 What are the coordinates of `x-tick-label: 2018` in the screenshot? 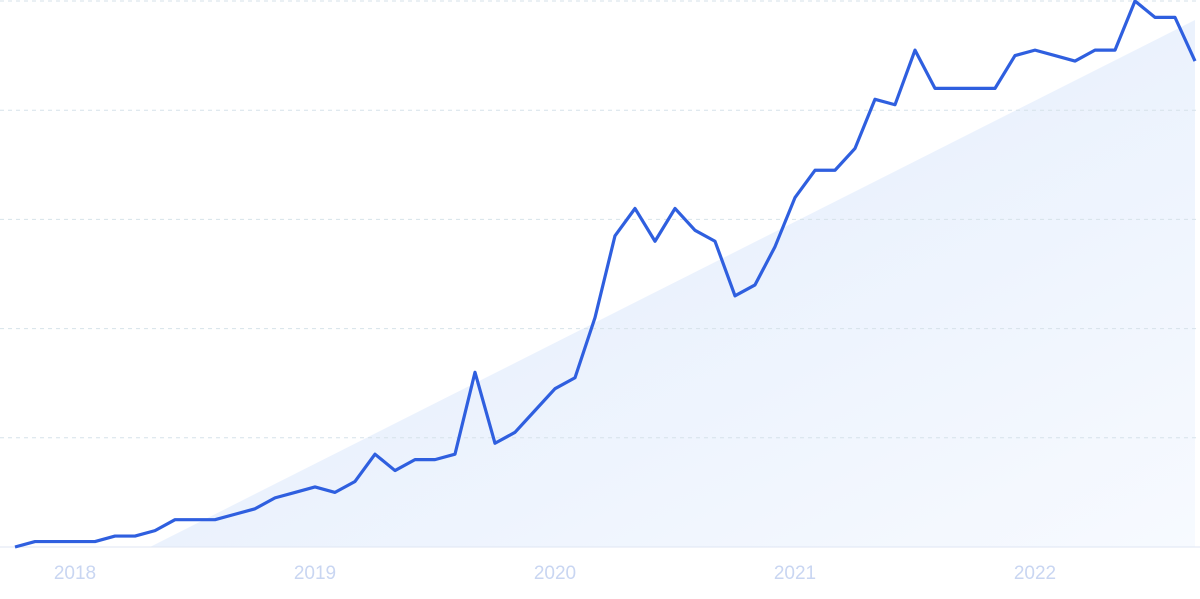 It's located at (75, 573).